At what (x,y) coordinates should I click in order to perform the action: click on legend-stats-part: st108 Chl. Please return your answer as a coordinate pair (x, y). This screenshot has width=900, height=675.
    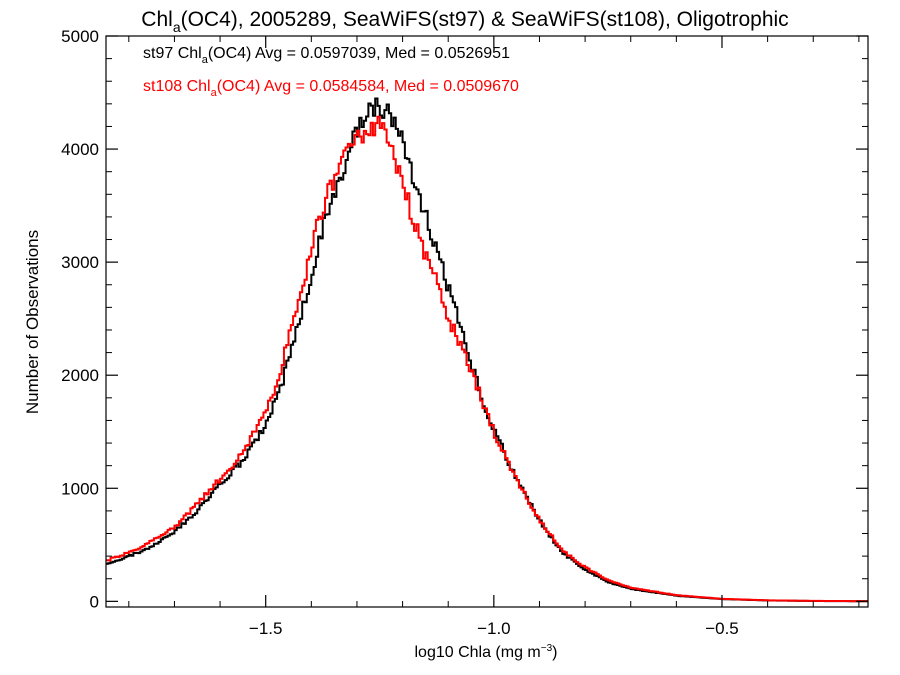
    Looking at the image, I should click on (177, 86).